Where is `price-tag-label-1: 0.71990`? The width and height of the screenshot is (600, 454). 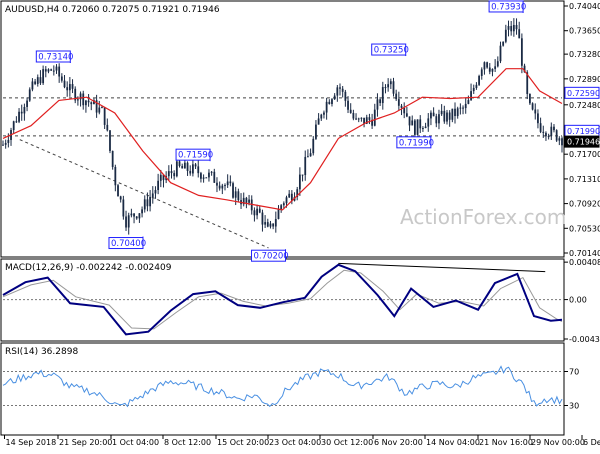
price-tag-label-1: 0.71990 is located at coordinates (583, 131).